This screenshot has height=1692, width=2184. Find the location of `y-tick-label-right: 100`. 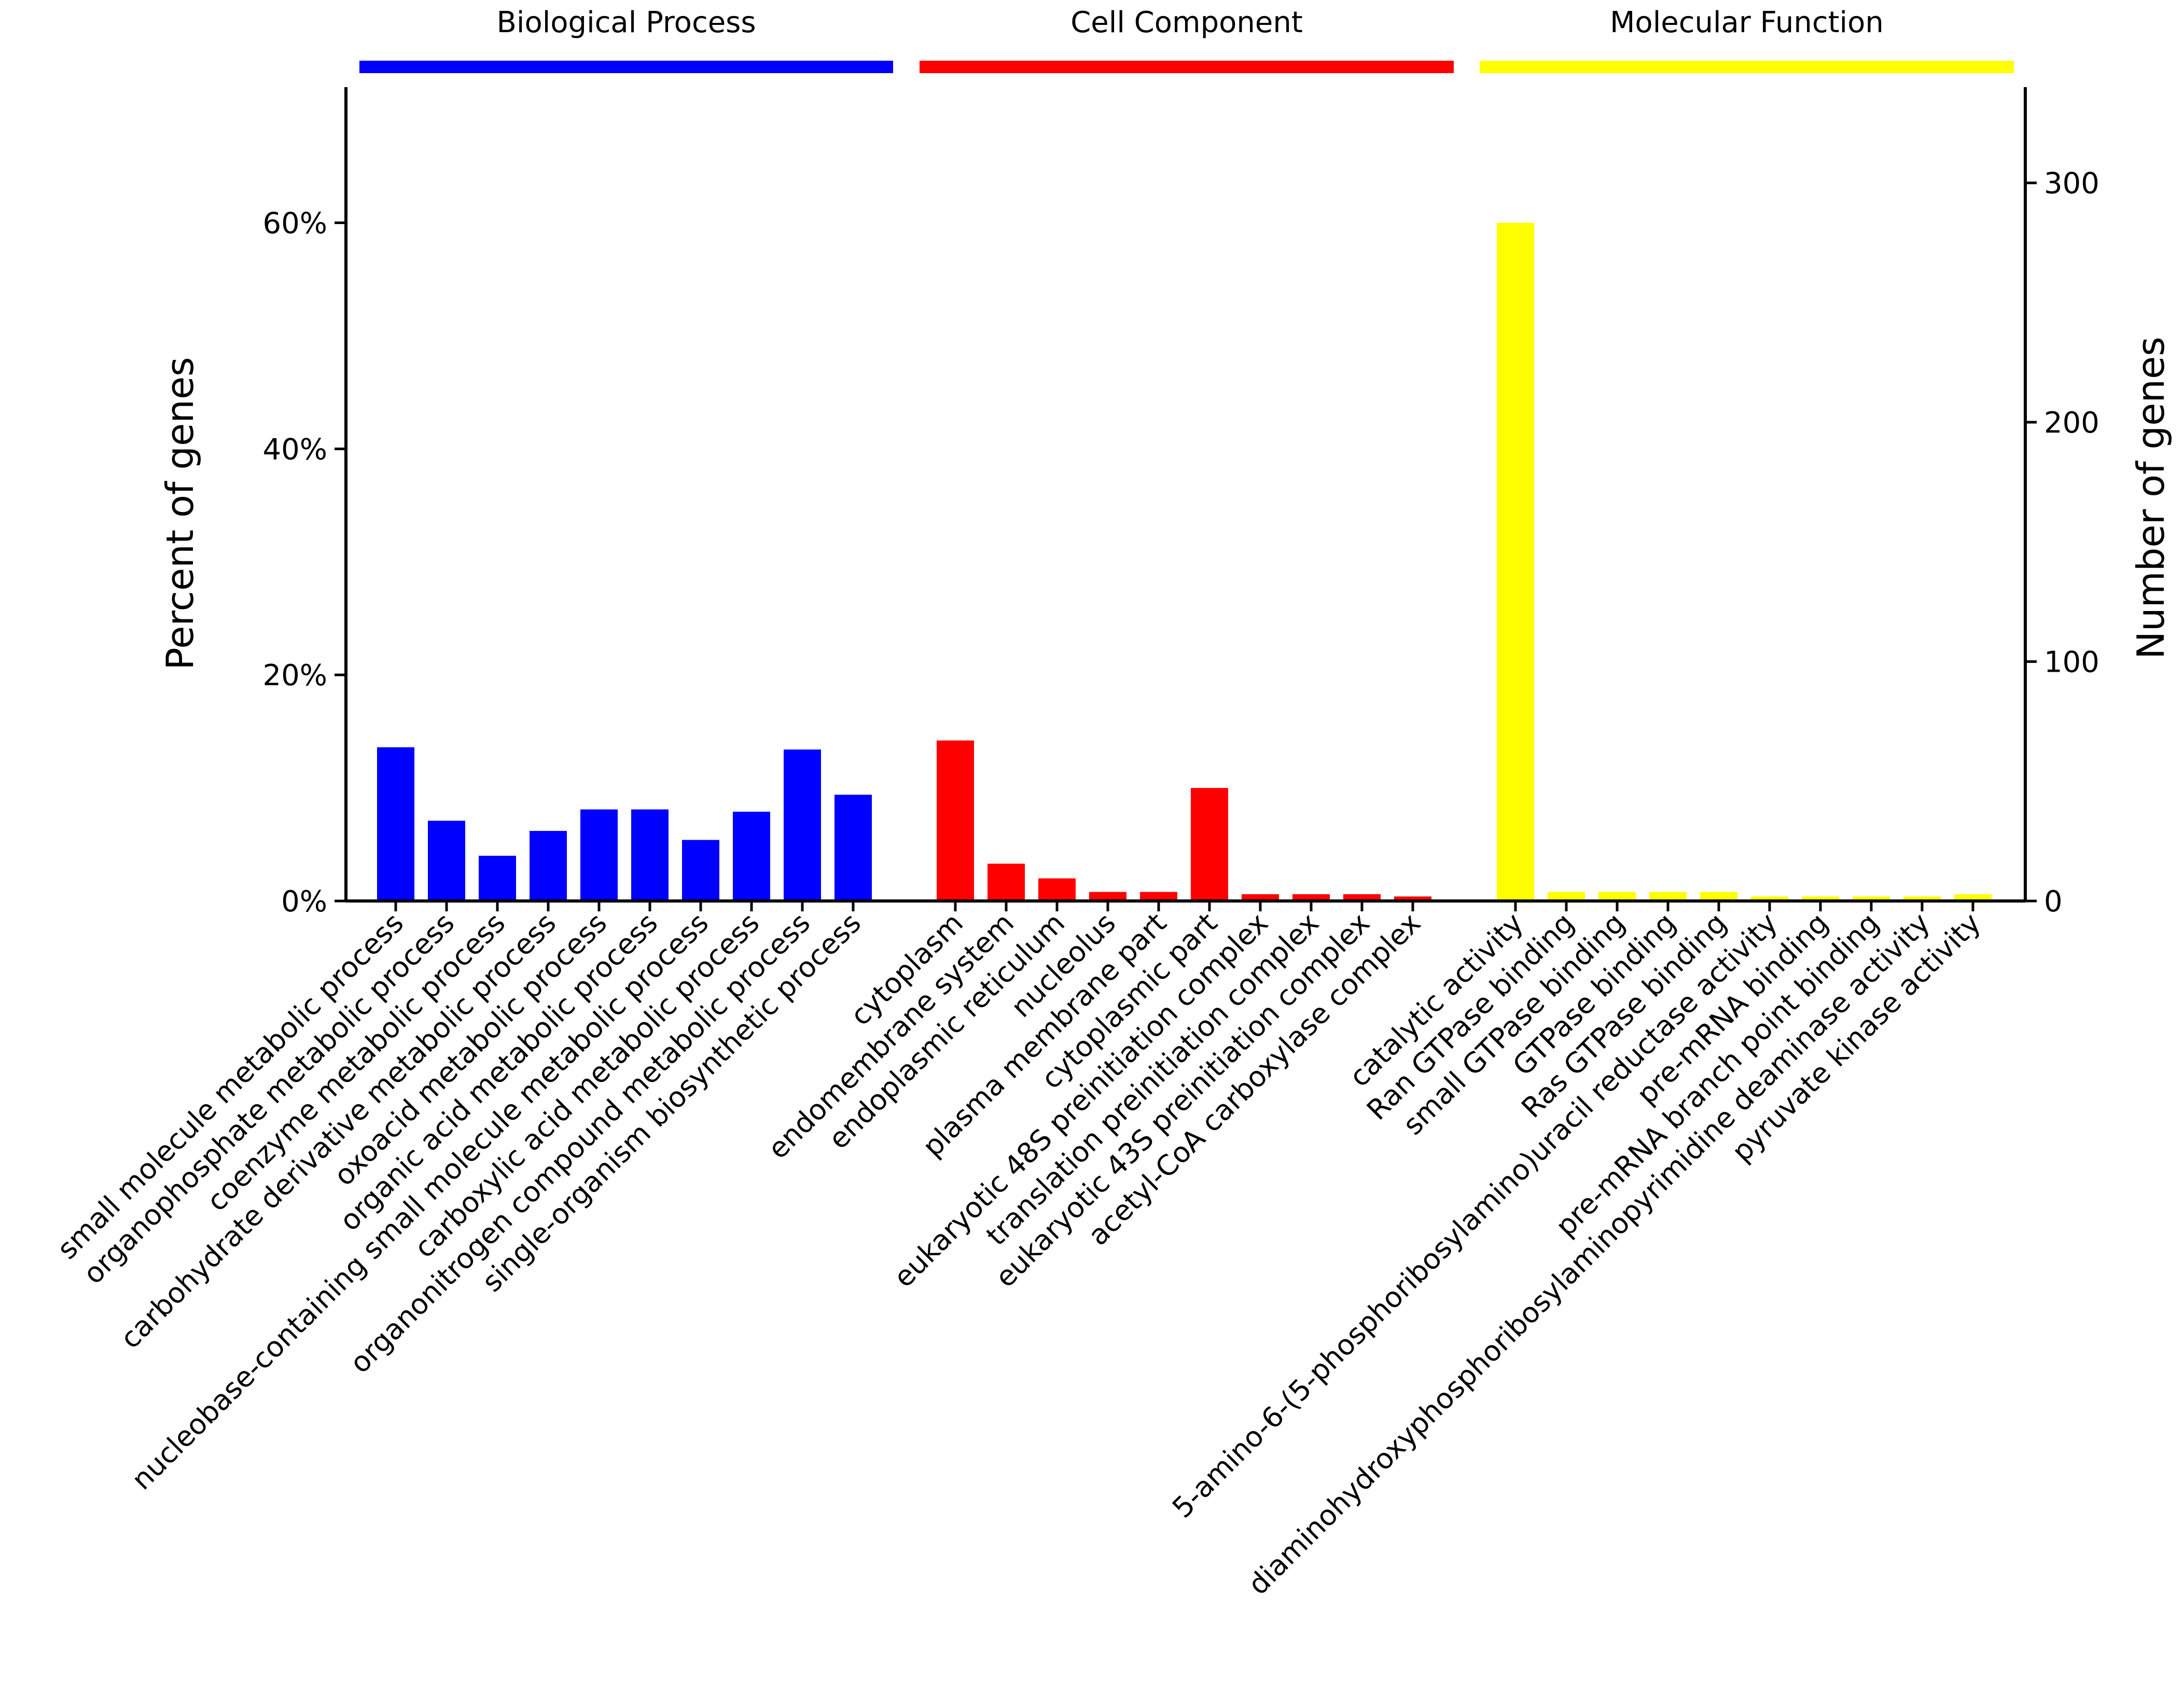

y-tick-label-right: 100 is located at coordinates (2071, 662).